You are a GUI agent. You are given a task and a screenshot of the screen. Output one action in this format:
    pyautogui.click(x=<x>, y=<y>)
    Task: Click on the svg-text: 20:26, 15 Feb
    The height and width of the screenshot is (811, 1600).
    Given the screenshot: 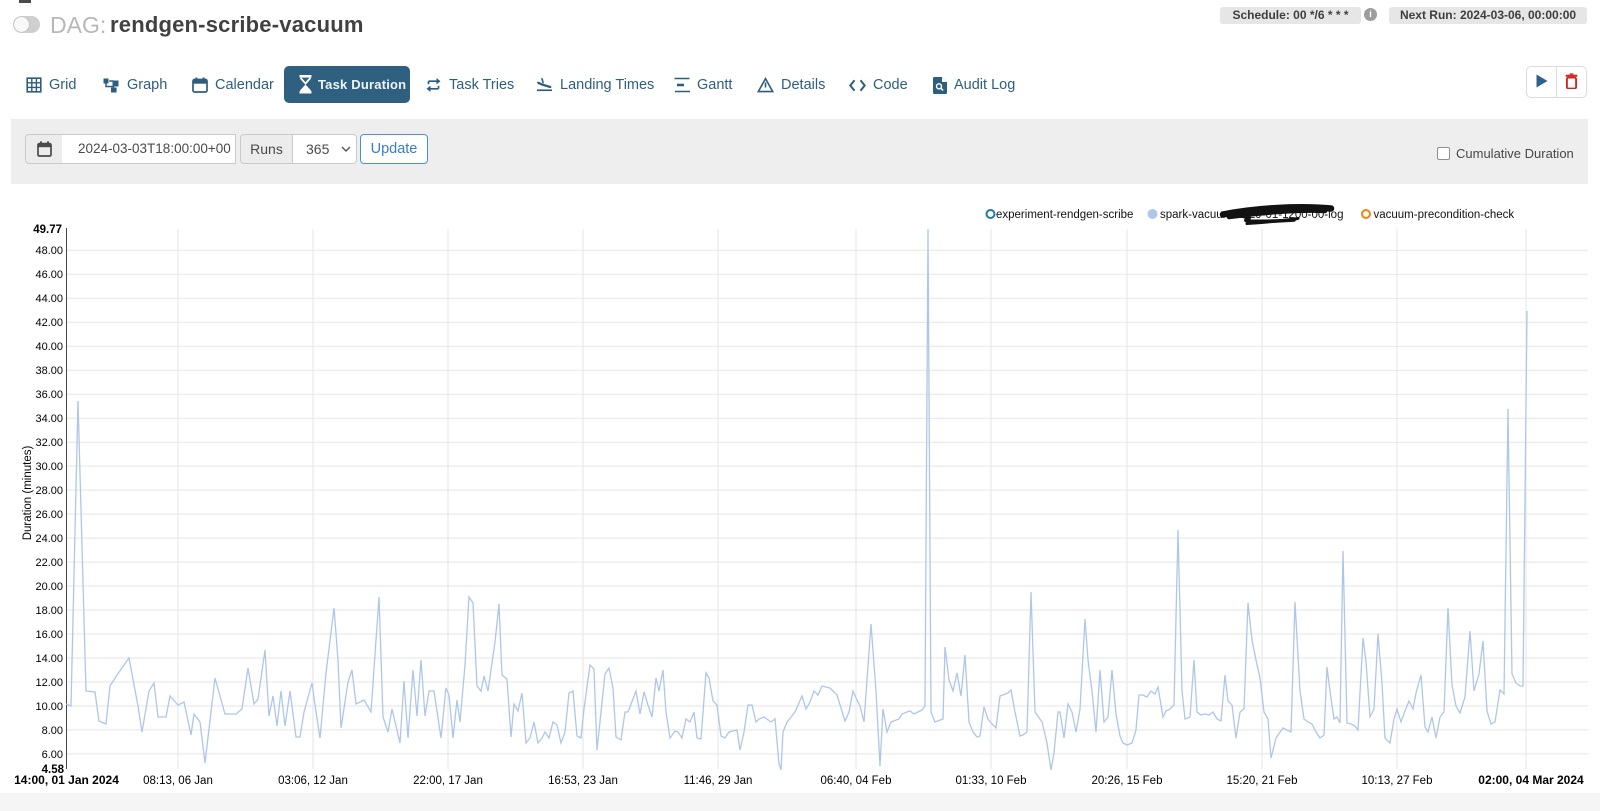 What is the action you would take?
    pyautogui.click(x=1127, y=781)
    